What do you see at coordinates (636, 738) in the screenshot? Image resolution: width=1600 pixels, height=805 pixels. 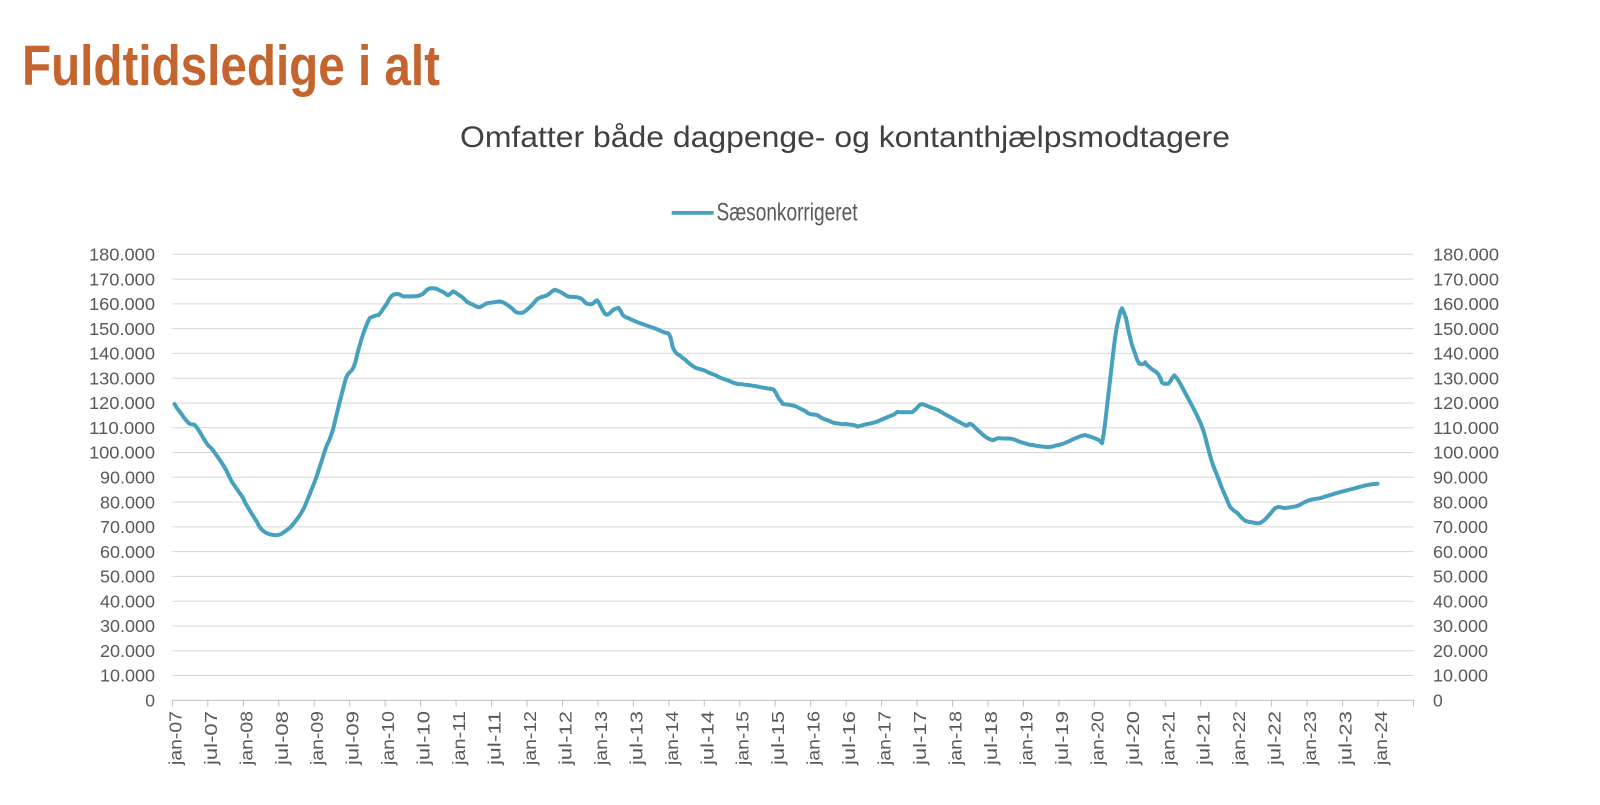 I see `svg-text: jul-13` at bounding box center [636, 738].